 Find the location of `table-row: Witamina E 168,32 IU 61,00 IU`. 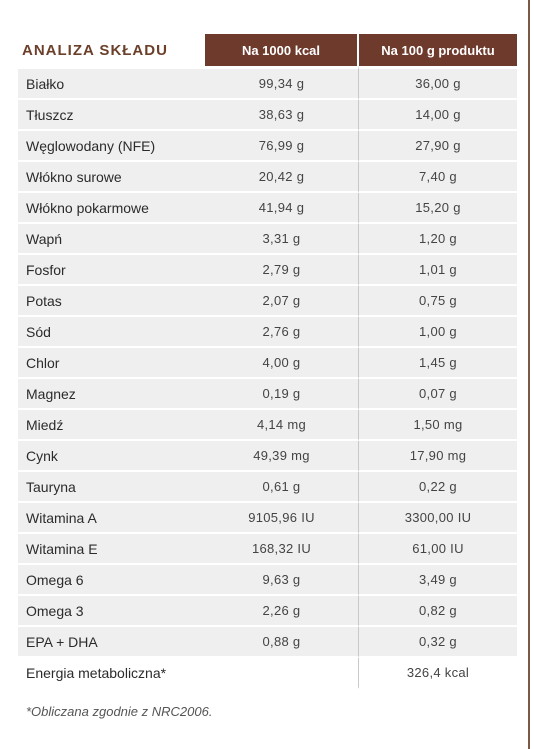

table-row: Witamina E 168,32 IU 61,00 IU is located at coordinates (267, 549).